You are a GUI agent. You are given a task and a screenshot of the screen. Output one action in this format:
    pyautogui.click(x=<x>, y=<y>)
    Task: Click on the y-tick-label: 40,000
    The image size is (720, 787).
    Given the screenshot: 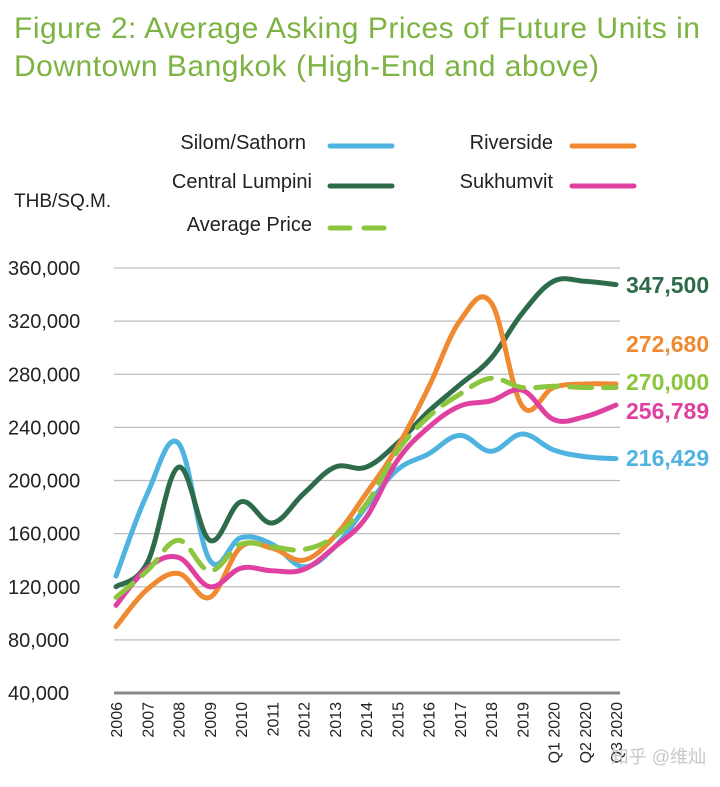 What is the action you would take?
    pyautogui.click(x=38, y=694)
    